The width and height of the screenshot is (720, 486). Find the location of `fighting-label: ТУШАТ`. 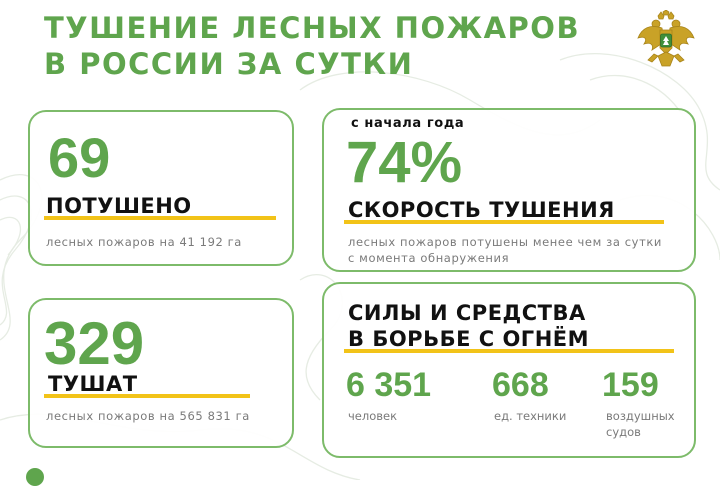

fighting-label: ТУШАТ is located at coordinates (93, 384).